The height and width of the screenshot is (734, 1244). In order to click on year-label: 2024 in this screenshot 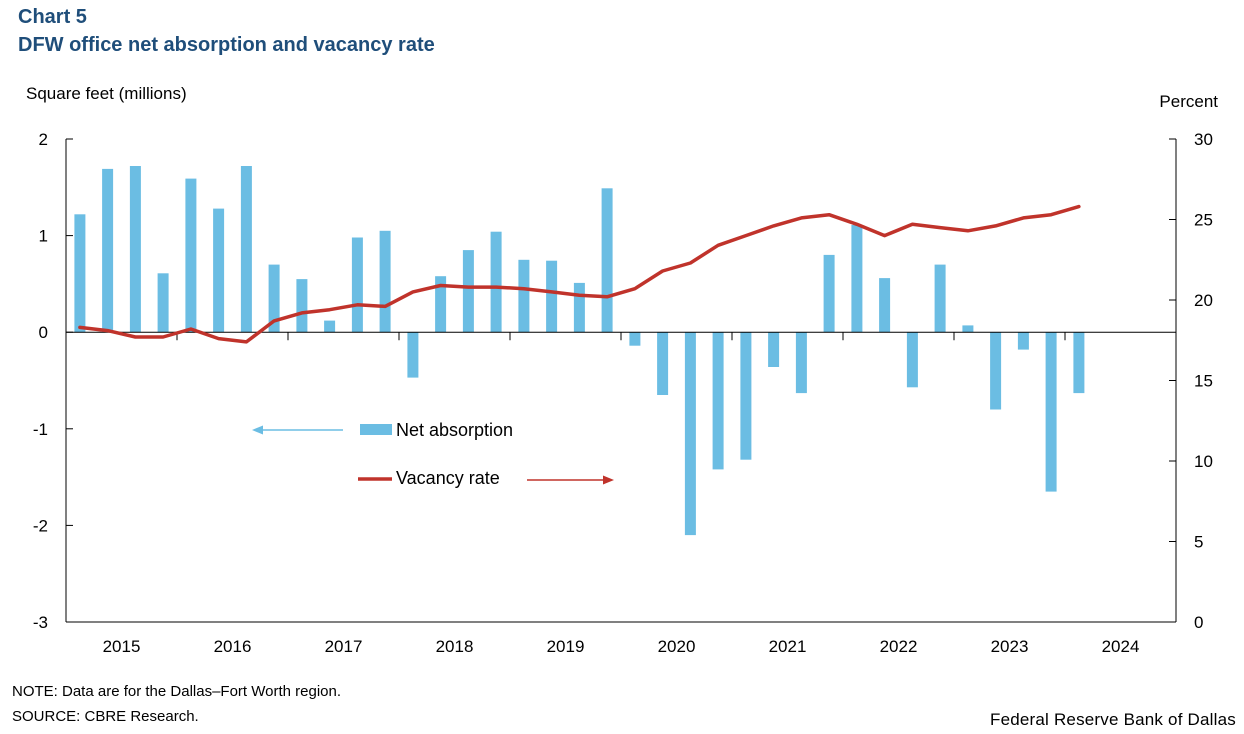, I will do `click(1121, 646)`.